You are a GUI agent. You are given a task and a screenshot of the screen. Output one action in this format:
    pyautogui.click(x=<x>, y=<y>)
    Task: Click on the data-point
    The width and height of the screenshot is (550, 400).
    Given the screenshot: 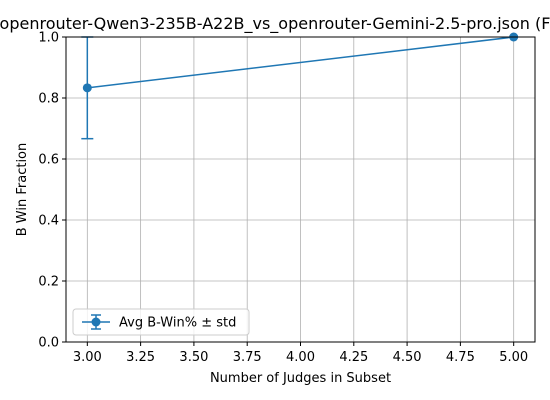 What is the action you would take?
    pyautogui.click(x=87, y=88)
    